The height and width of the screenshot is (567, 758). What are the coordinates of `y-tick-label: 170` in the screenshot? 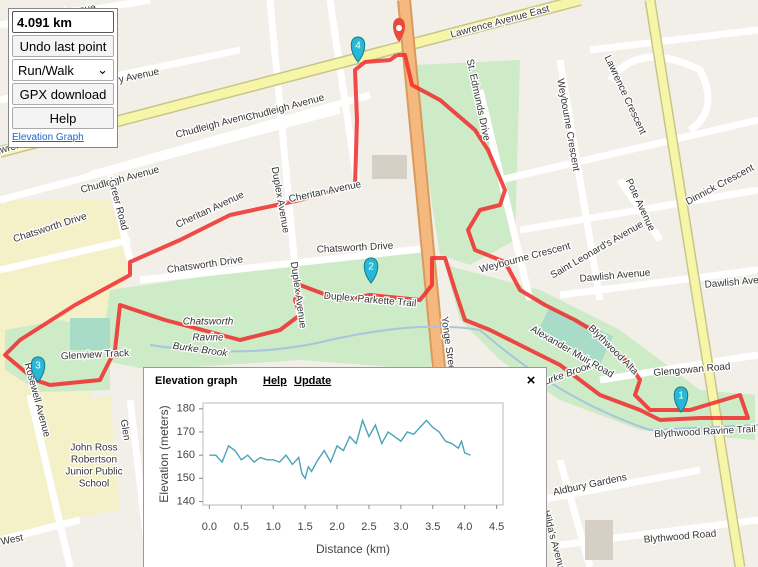 It's located at (186, 432).